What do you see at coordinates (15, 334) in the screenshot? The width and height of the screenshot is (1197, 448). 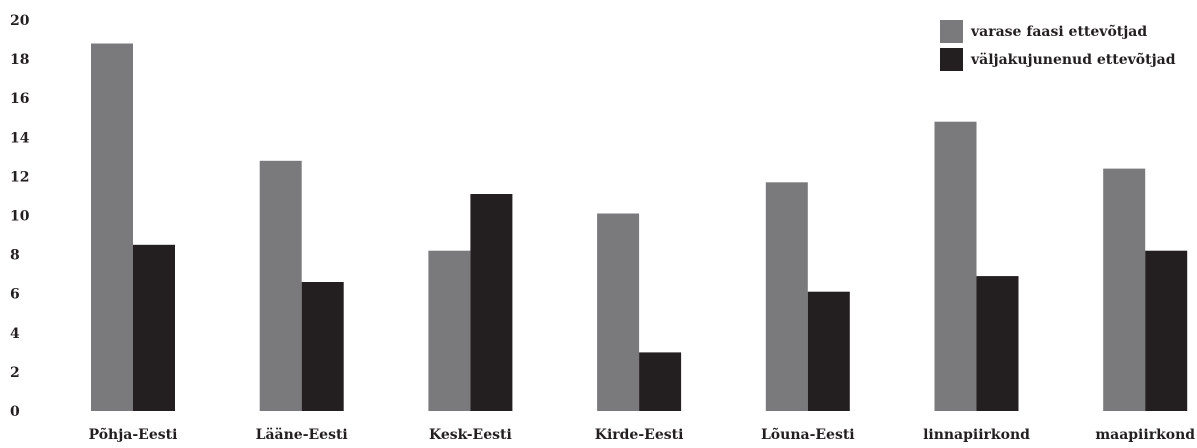 I see `y-tick-label: 4` at bounding box center [15, 334].